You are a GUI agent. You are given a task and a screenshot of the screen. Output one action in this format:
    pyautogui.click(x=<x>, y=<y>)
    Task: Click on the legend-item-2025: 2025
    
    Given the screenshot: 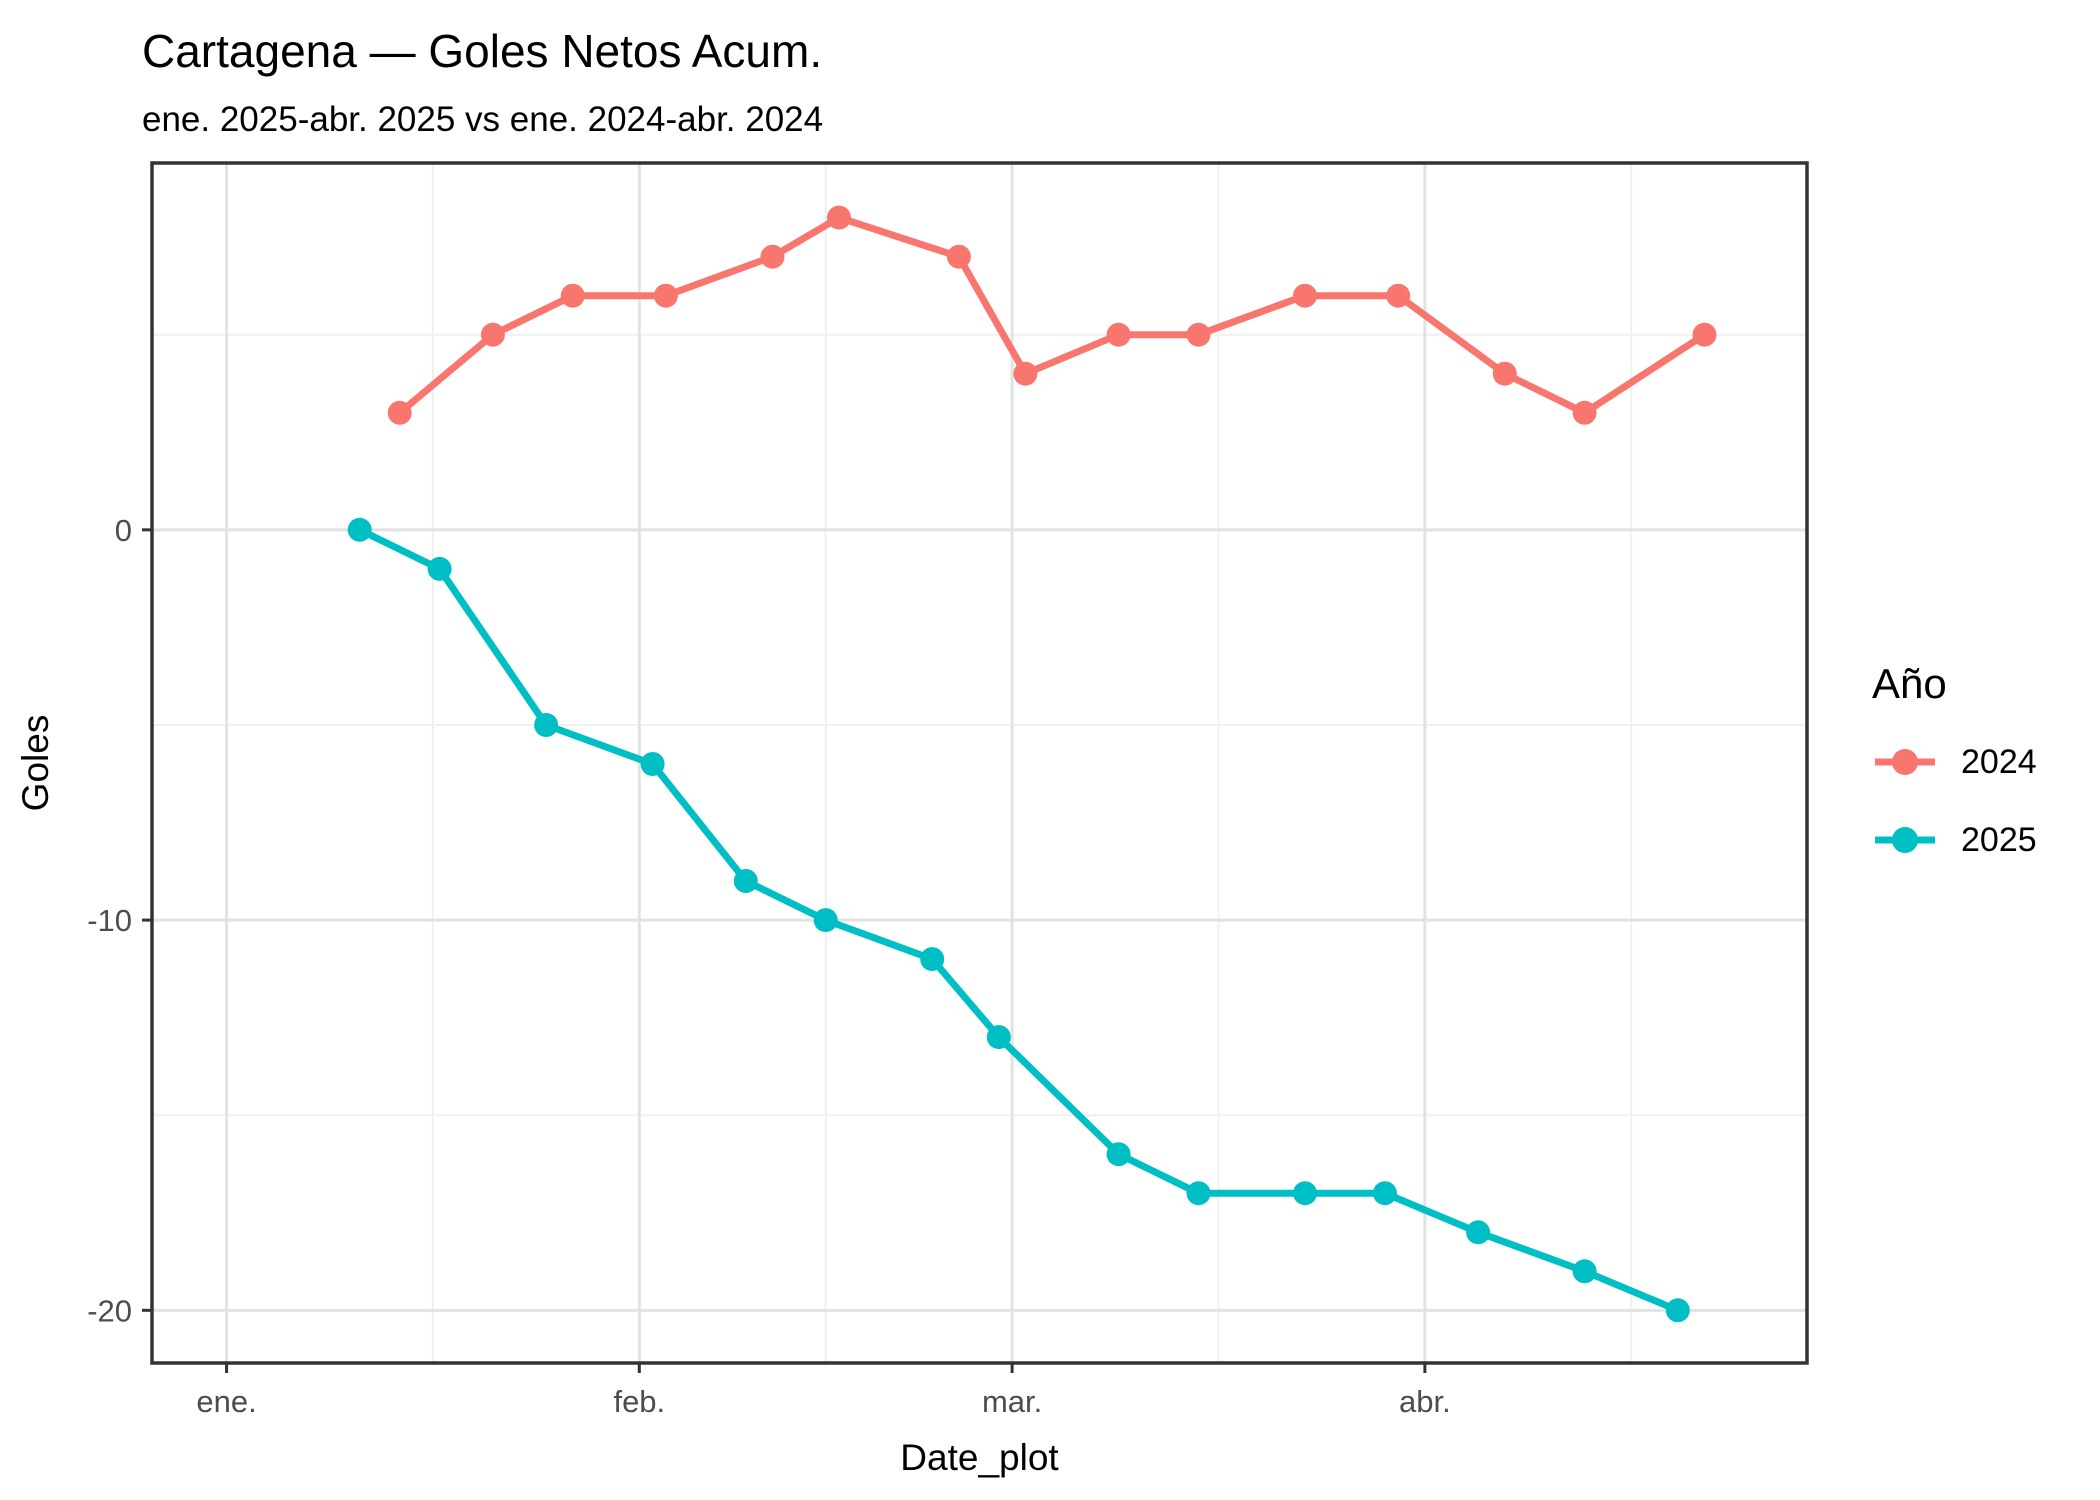 What is the action you would take?
    pyautogui.click(x=1954, y=840)
    